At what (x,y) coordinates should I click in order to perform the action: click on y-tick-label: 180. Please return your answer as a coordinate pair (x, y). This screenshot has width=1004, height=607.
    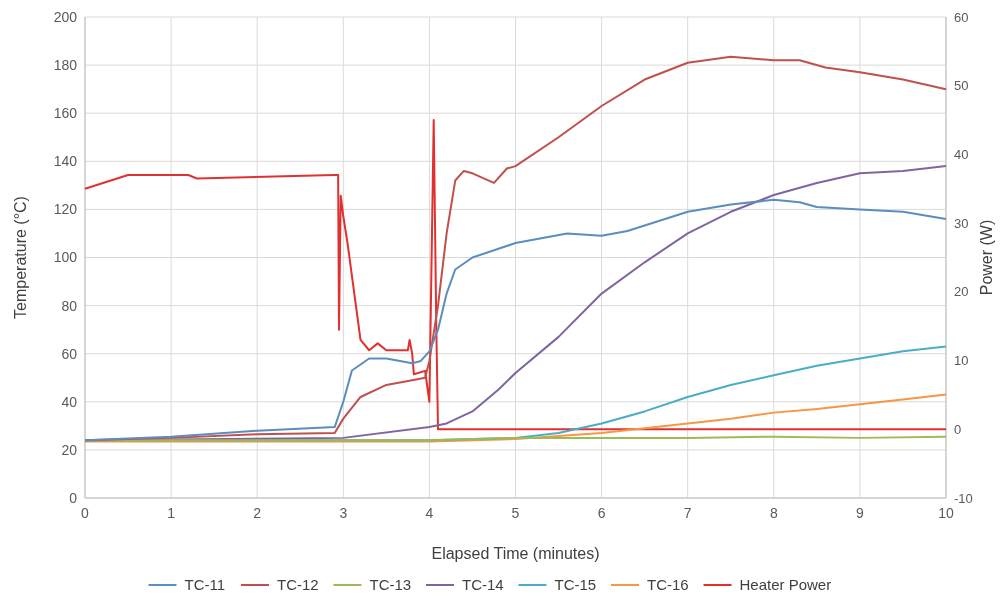
    Looking at the image, I should click on (65, 65).